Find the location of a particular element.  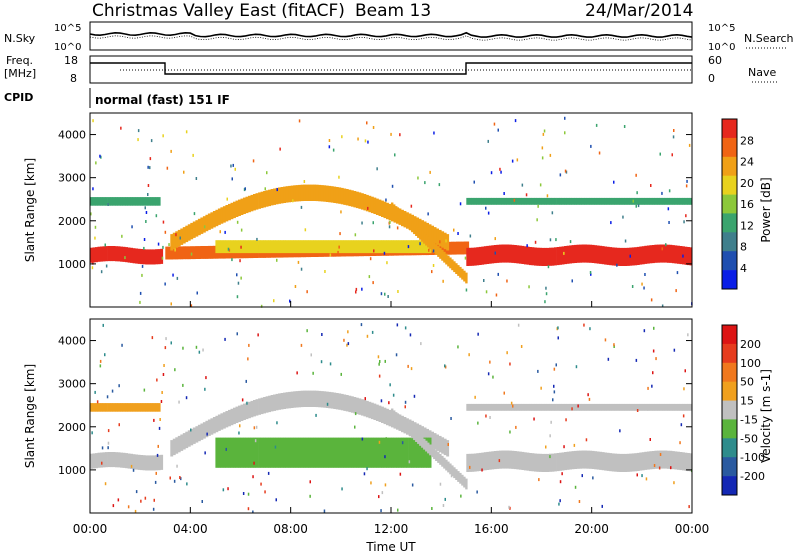

colorbar-frame is located at coordinates (729, 410).